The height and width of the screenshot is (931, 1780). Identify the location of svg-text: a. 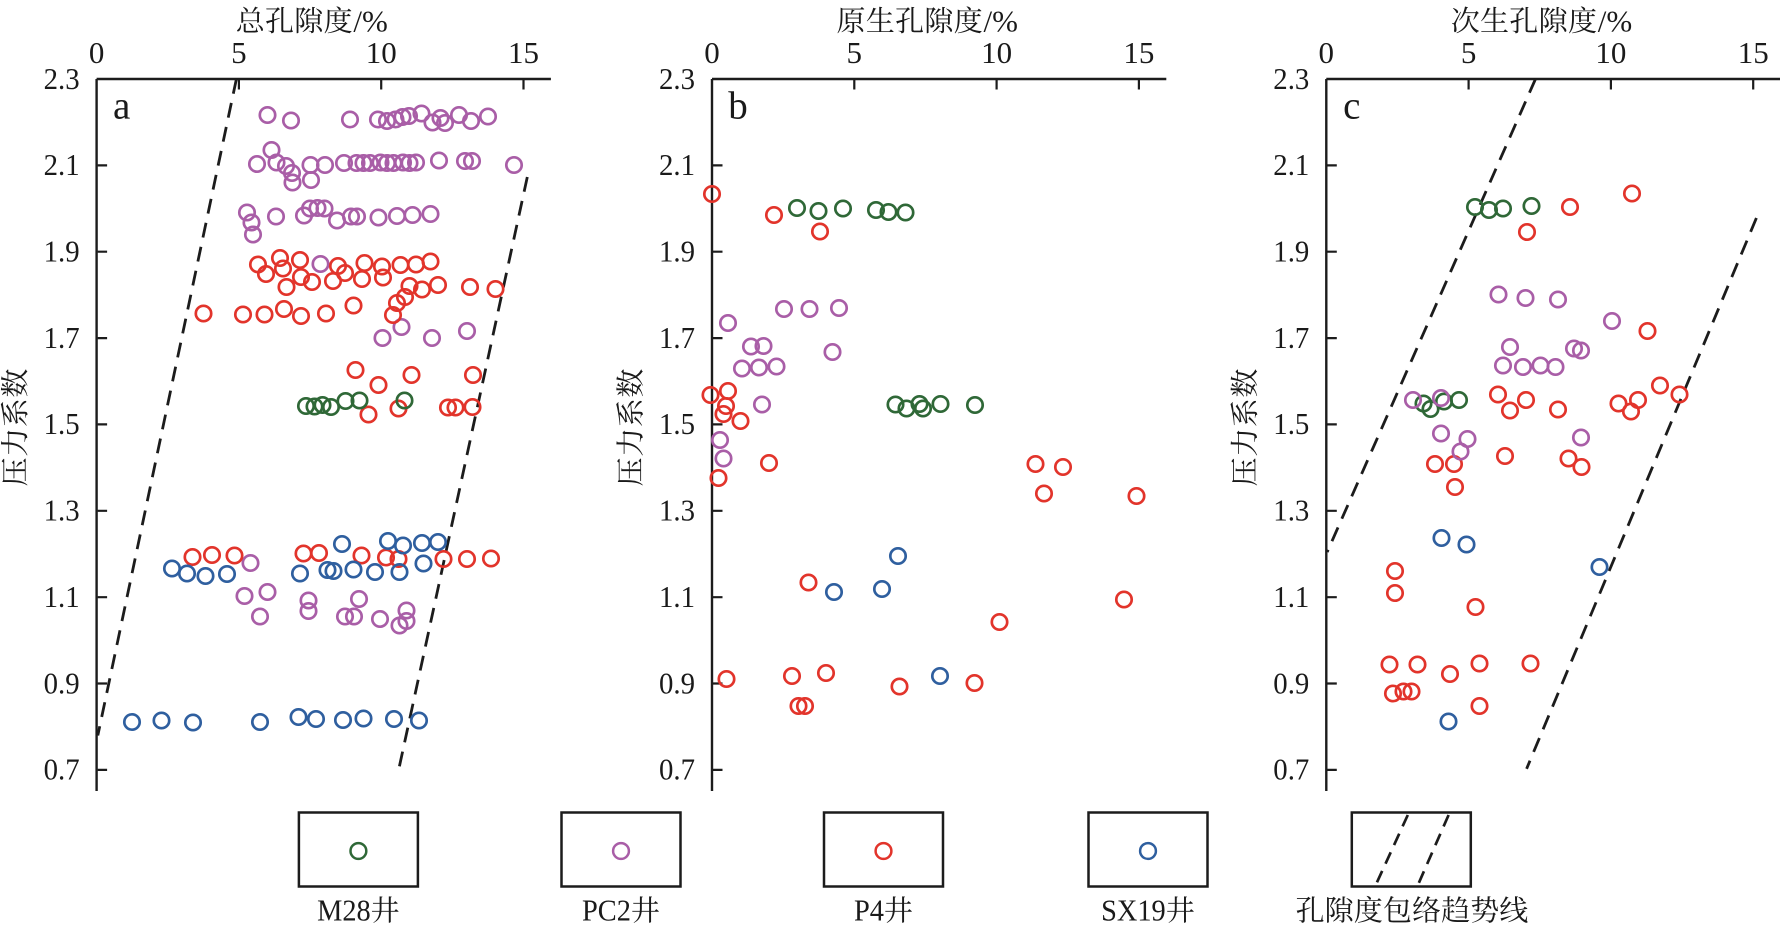
(121, 106).